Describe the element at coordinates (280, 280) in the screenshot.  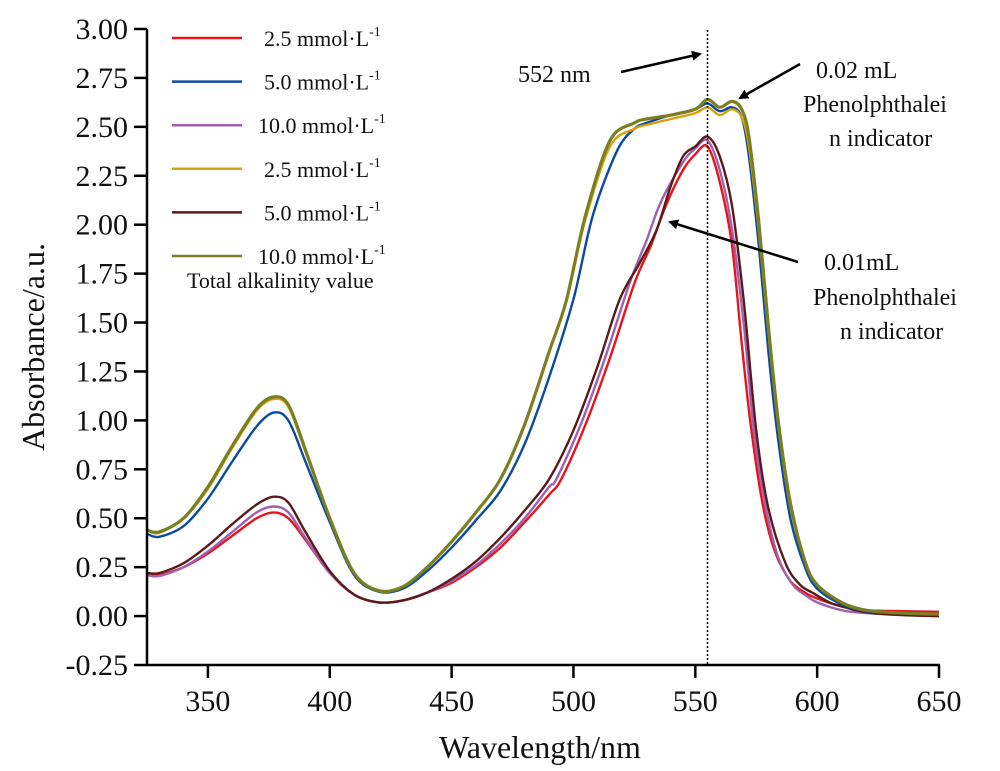
I see `legend-title: Total alkalinity value` at that location.